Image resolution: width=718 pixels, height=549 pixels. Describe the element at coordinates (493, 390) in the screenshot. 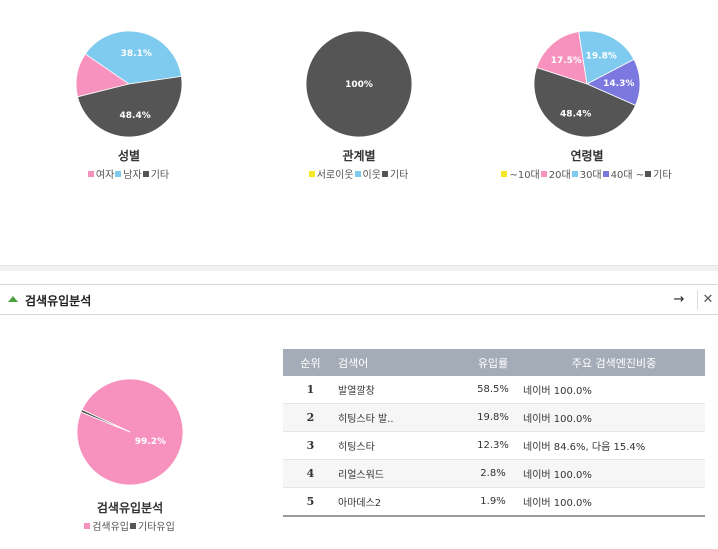

I see `rate-cell: 58.5%` at that location.